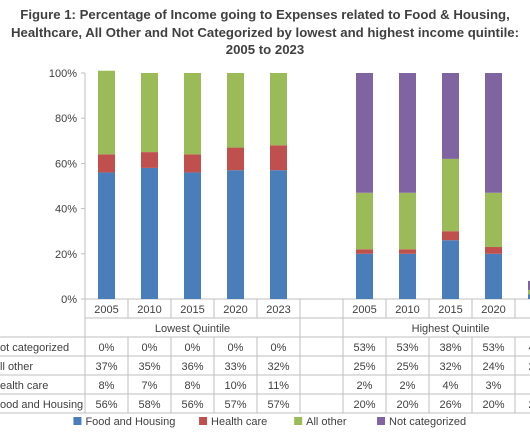  Describe the element at coordinates (41, 405) in the screenshot. I see `table-row-label: ood and Housing` at that location.